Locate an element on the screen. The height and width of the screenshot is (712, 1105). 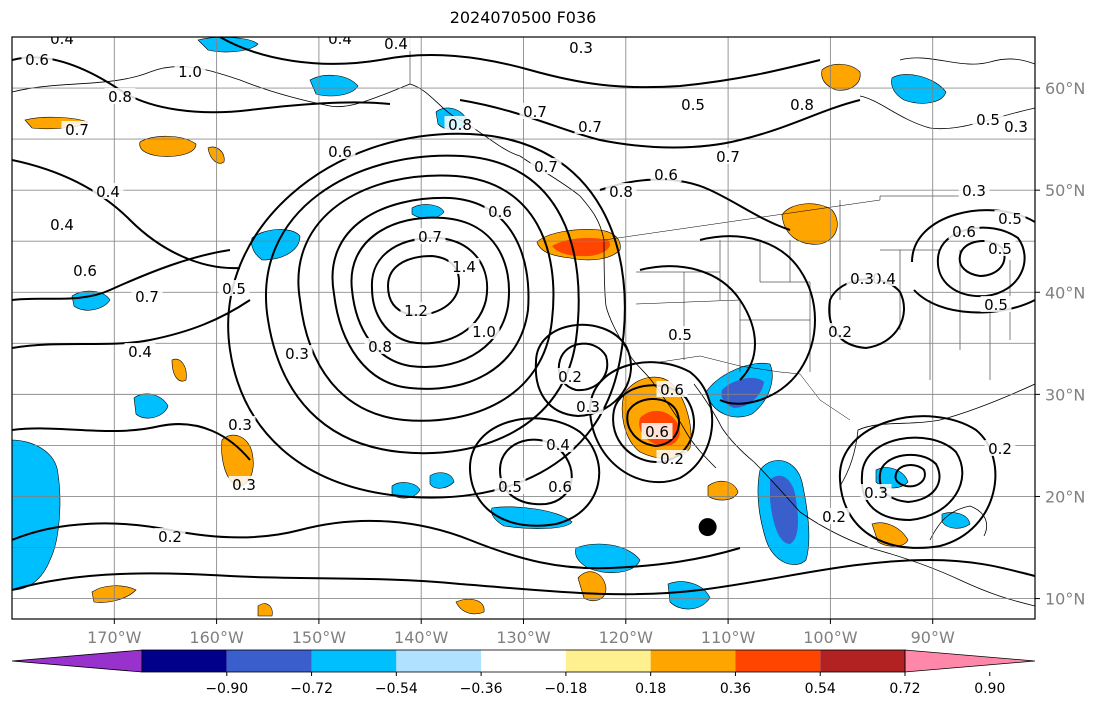
contour-baja-0.3 is located at coordinates (651, 422).